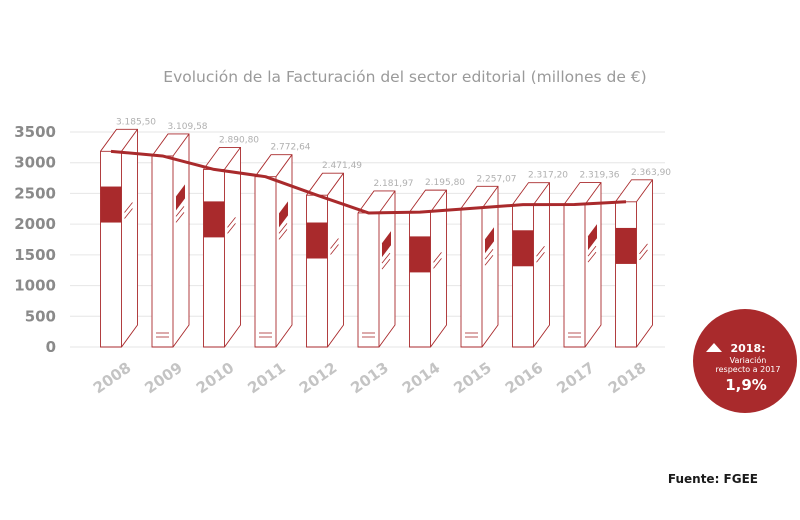 This screenshot has width=800, height=520. I want to click on badge-circle, so click(745, 361).